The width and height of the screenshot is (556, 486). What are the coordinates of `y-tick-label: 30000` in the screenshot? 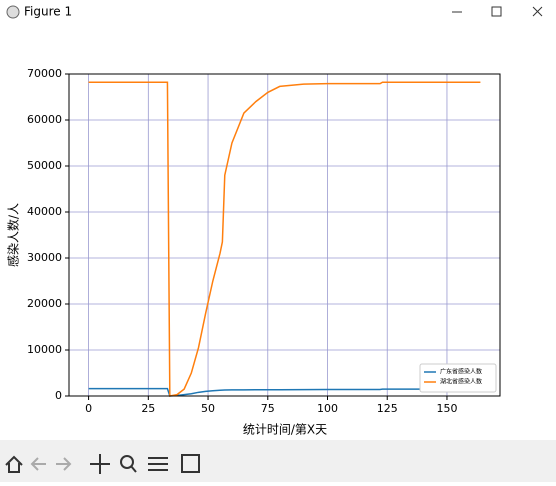 It's located at (44, 257).